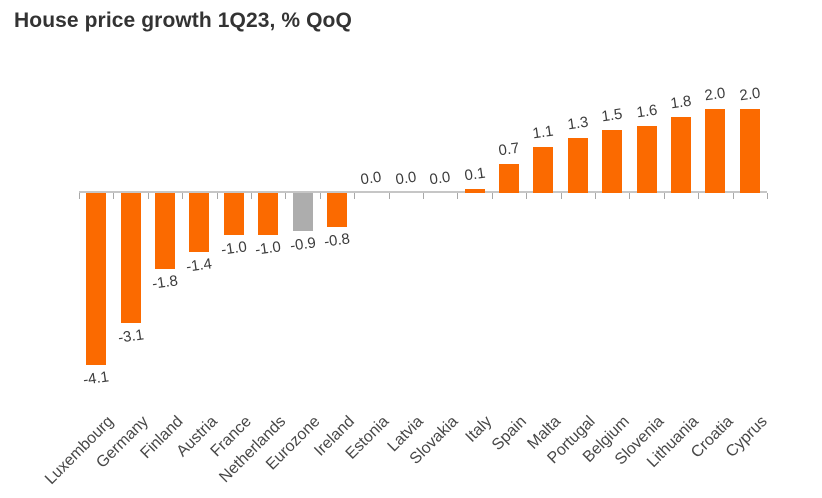 This screenshot has width=822, height=498. Describe the element at coordinates (96, 279) in the screenshot. I see `bar-luxembourg` at that location.